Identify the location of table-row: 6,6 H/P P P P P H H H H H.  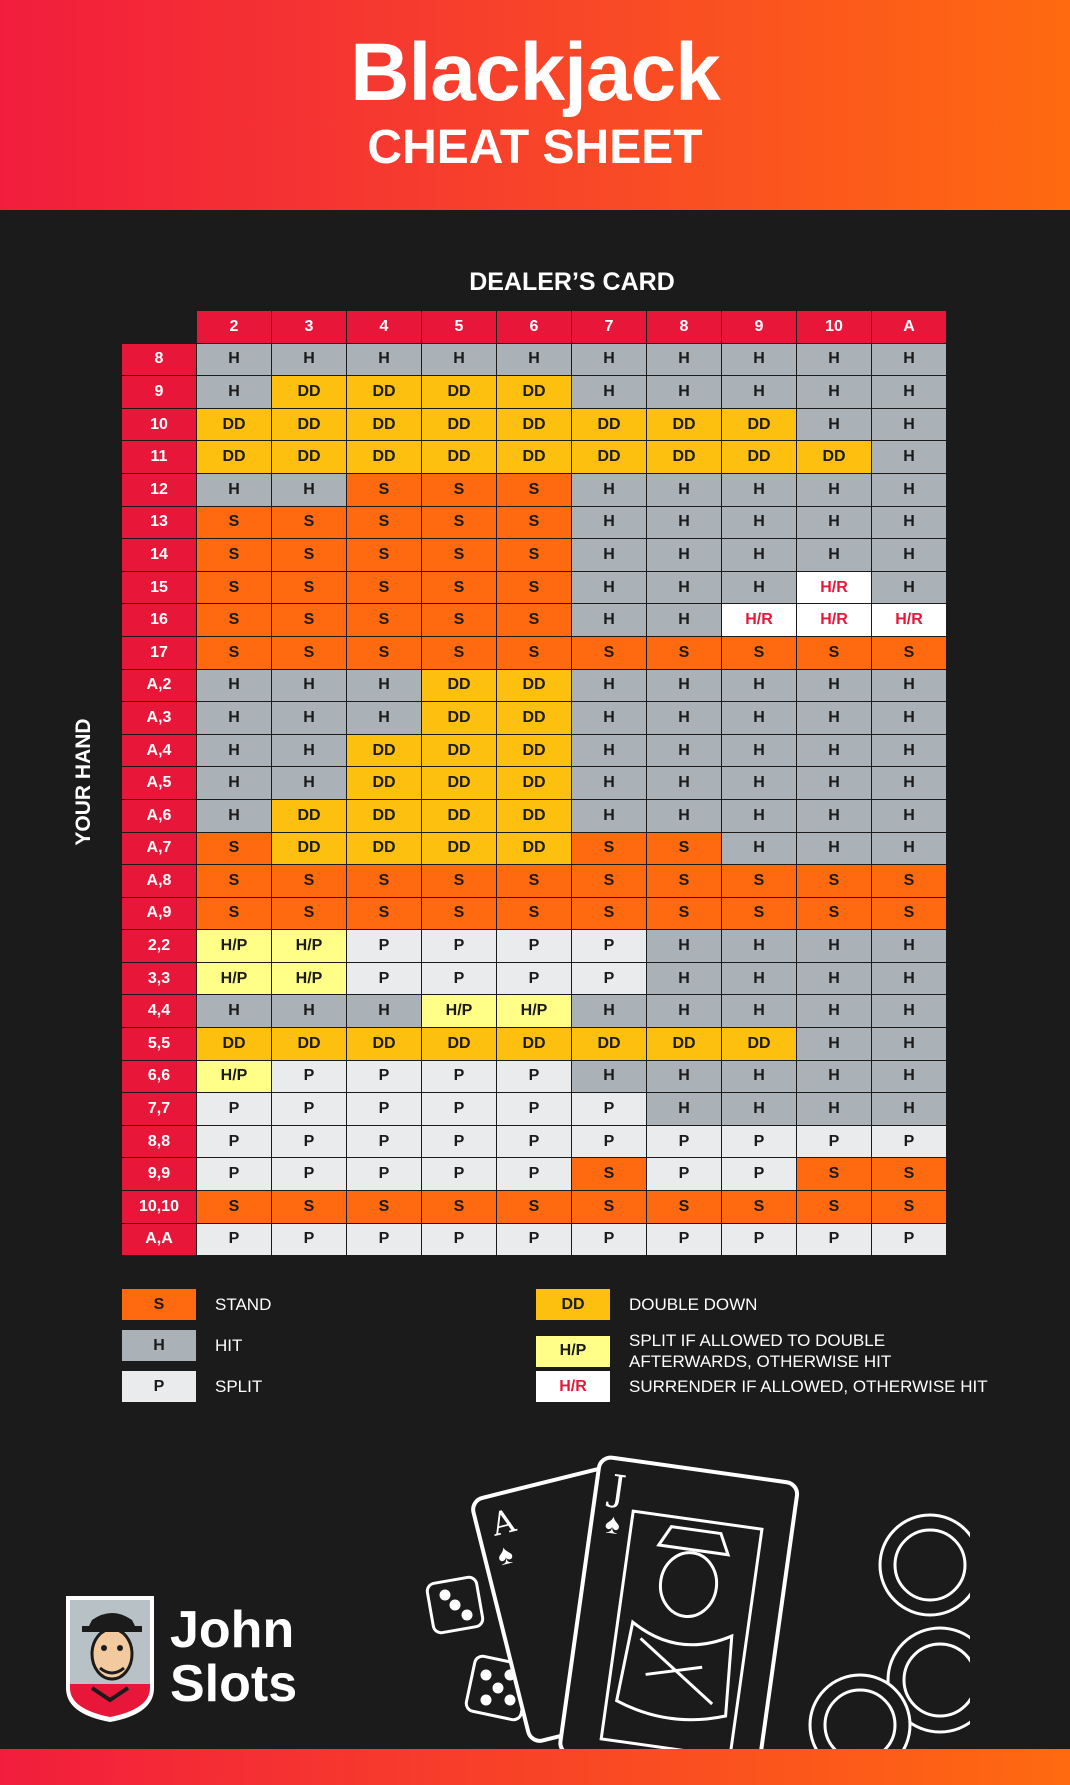
(534, 1077).